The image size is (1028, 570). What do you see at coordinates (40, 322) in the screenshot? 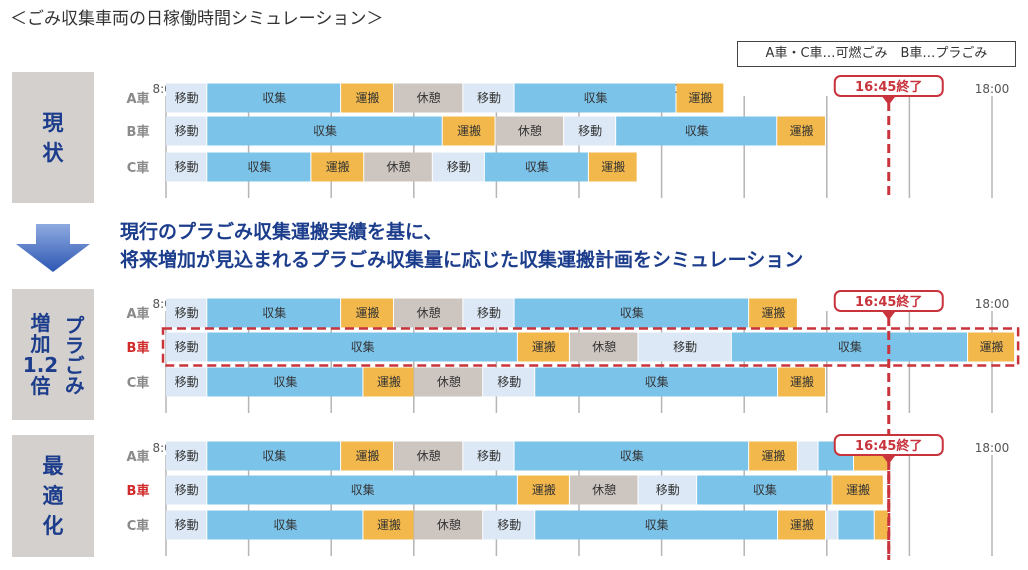
I see `section-label-char: 増` at bounding box center [40, 322].